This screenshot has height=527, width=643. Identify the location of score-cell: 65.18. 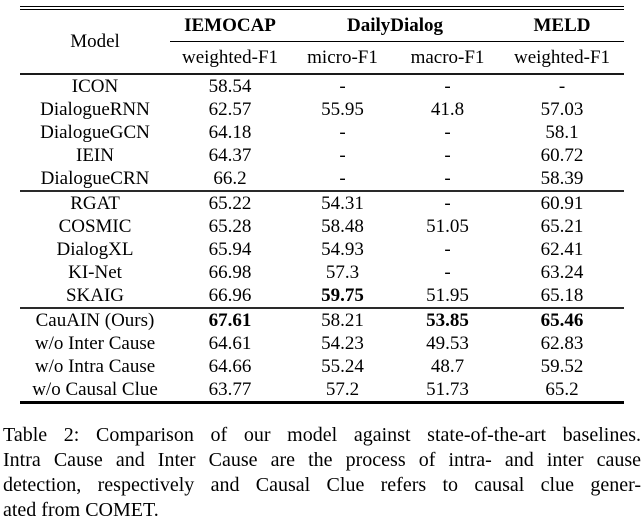
(562, 295).